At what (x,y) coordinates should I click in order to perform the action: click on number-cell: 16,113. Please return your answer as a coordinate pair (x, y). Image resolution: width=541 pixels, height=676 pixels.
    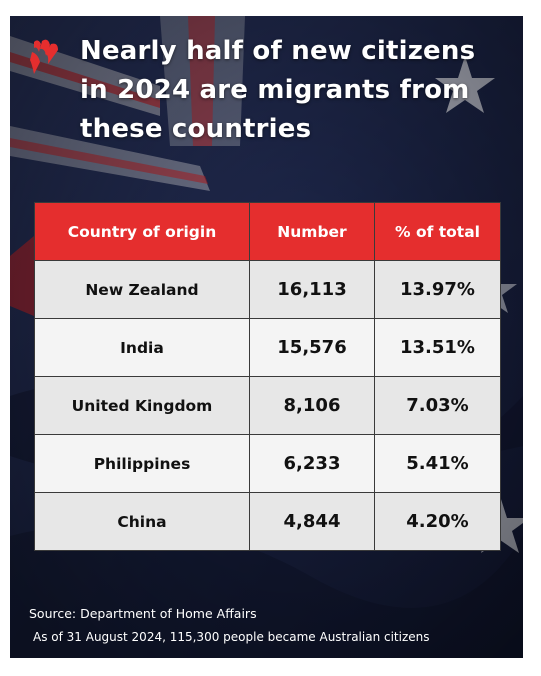
    Looking at the image, I should click on (312, 289).